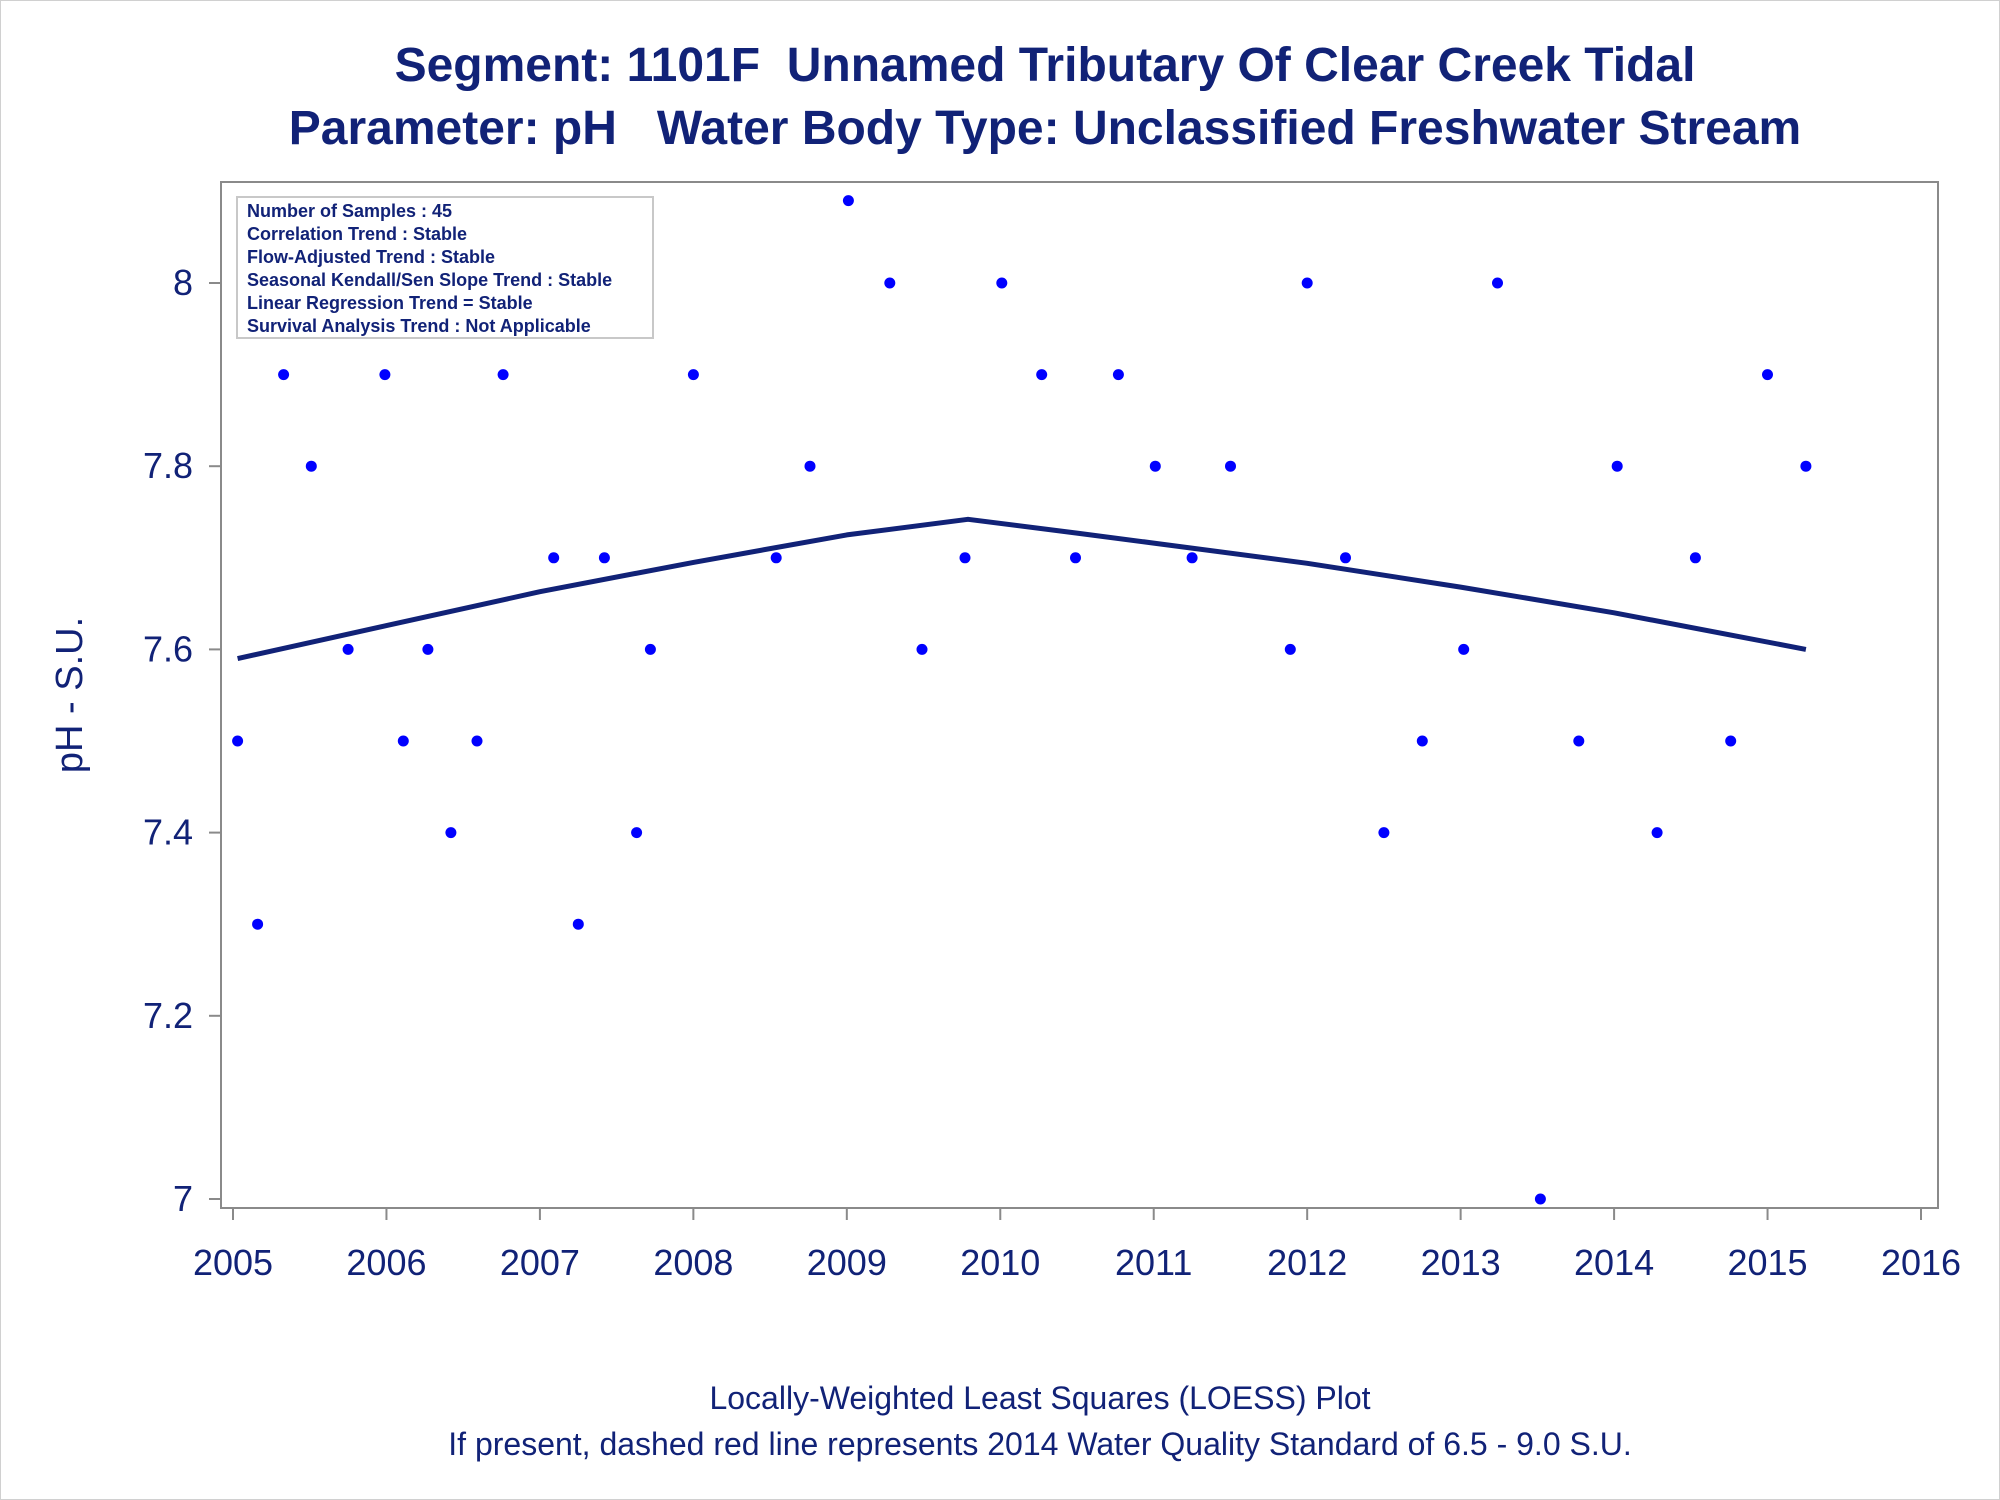 This screenshot has width=2000, height=1500. What do you see at coordinates (847, 1262) in the screenshot?
I see `x-tick-label: 2009` at bounding box center [847, 1262].